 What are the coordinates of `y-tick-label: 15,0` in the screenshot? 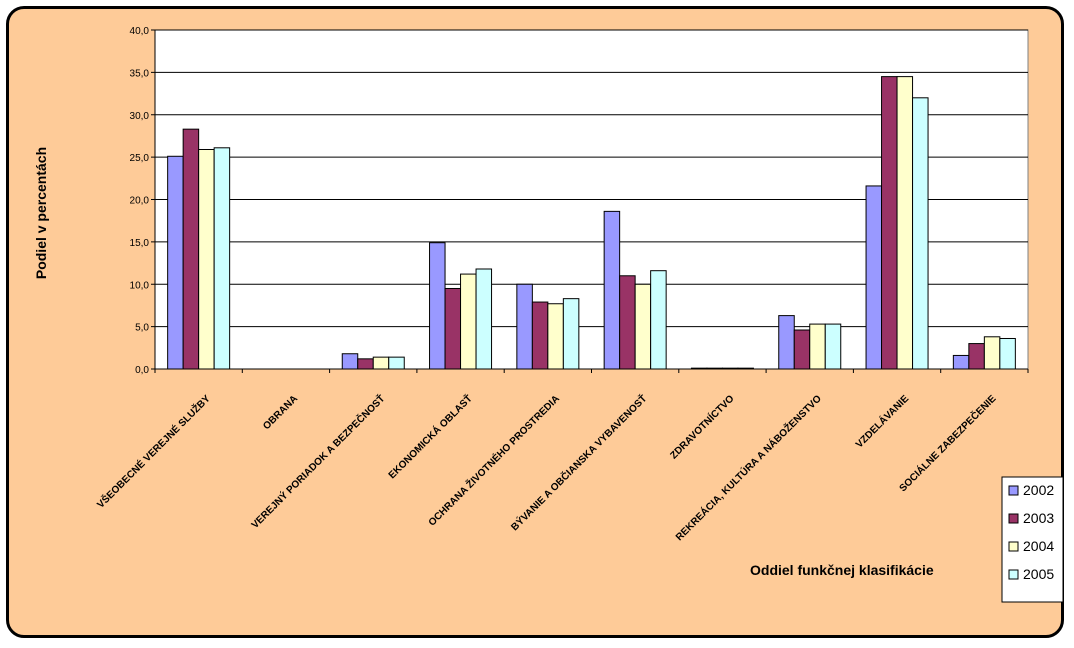 It's located at (140, 243).